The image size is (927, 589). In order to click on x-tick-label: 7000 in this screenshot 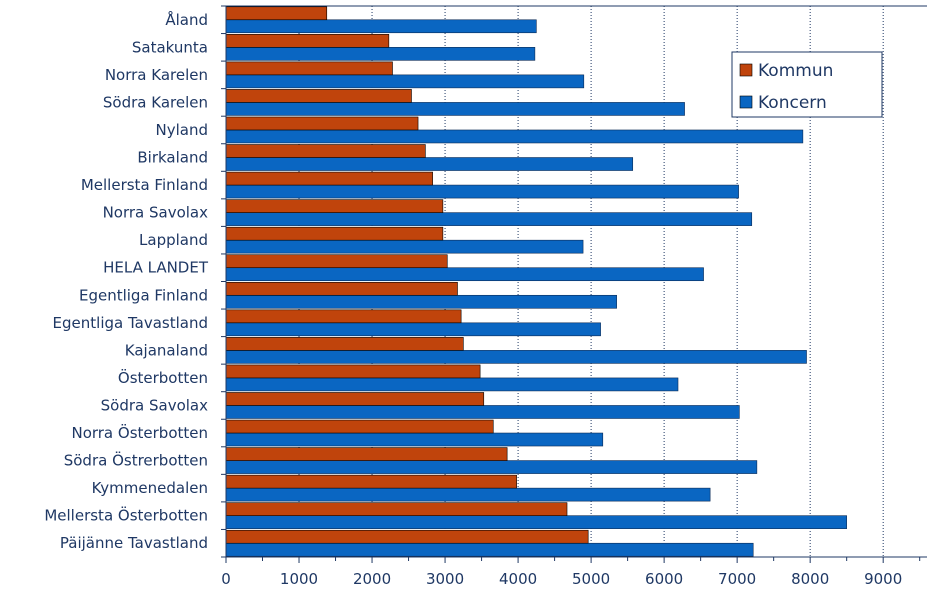, I will do `click(737, 579)`.